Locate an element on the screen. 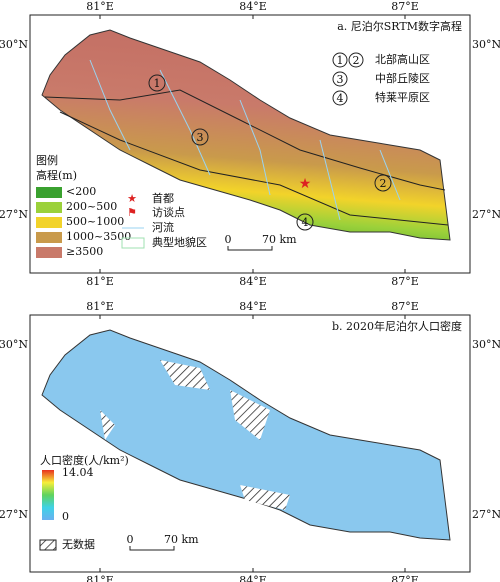  legend-label: 200~500 is located at coordinates (91, 206).